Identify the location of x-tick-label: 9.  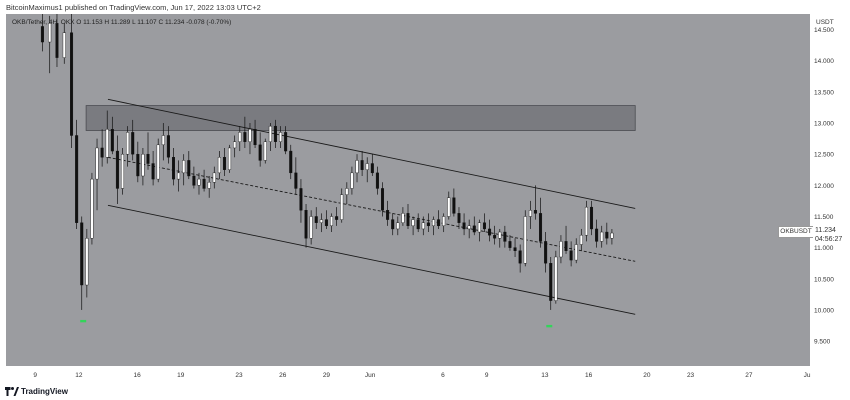
(35, 375).